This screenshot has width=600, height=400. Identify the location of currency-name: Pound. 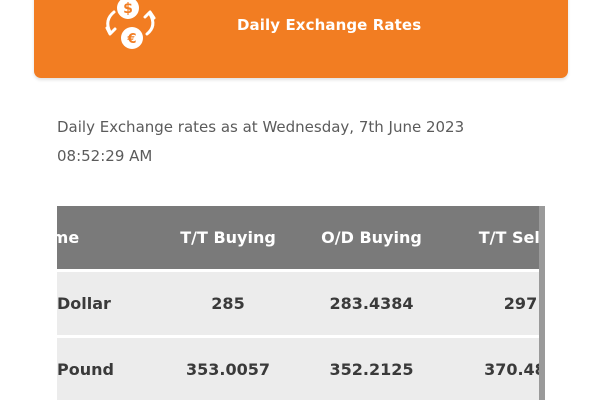
(85, 369).